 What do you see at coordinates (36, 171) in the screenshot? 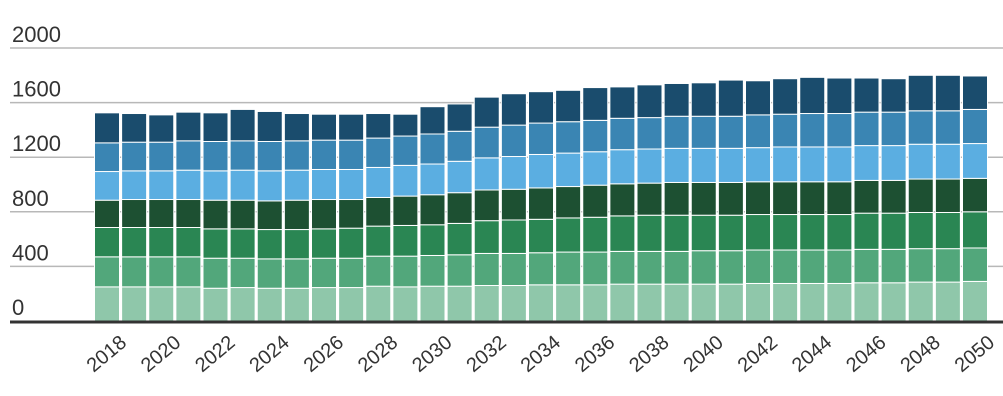
I see `y-axis-ticks: 0 400 800 1200 1600 2000` at bounding box center [36, 171].